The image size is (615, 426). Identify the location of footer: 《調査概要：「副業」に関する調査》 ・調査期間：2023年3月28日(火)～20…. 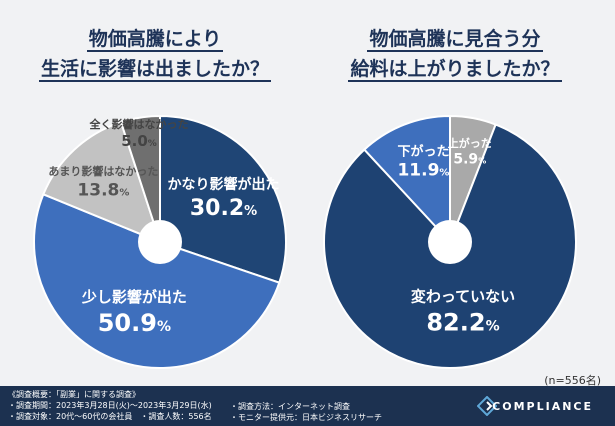
(307, 406).